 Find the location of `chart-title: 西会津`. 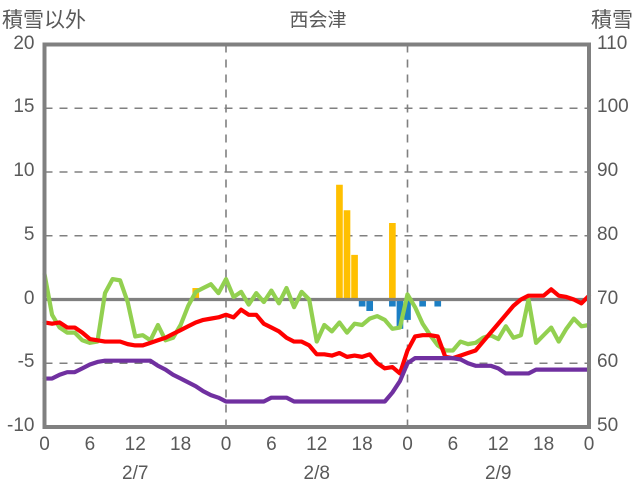

chart-title: 西会津 is located at coordinates (318, 20).